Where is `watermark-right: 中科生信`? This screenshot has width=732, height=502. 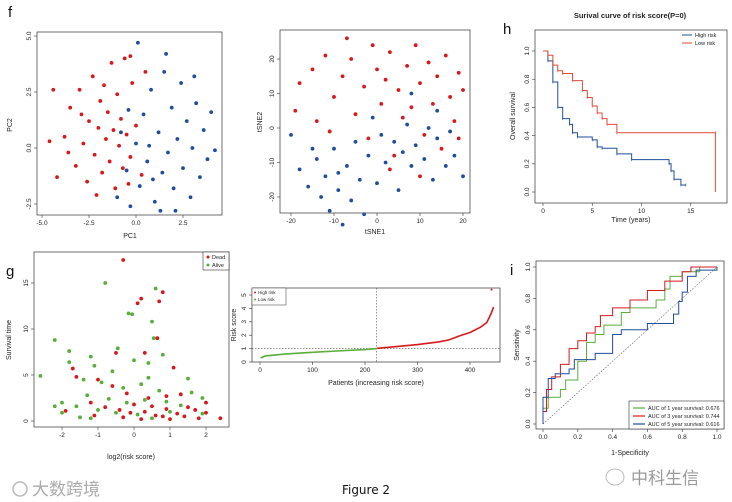
watermark-right: 中科生信 is located at coordinates (652, 478).